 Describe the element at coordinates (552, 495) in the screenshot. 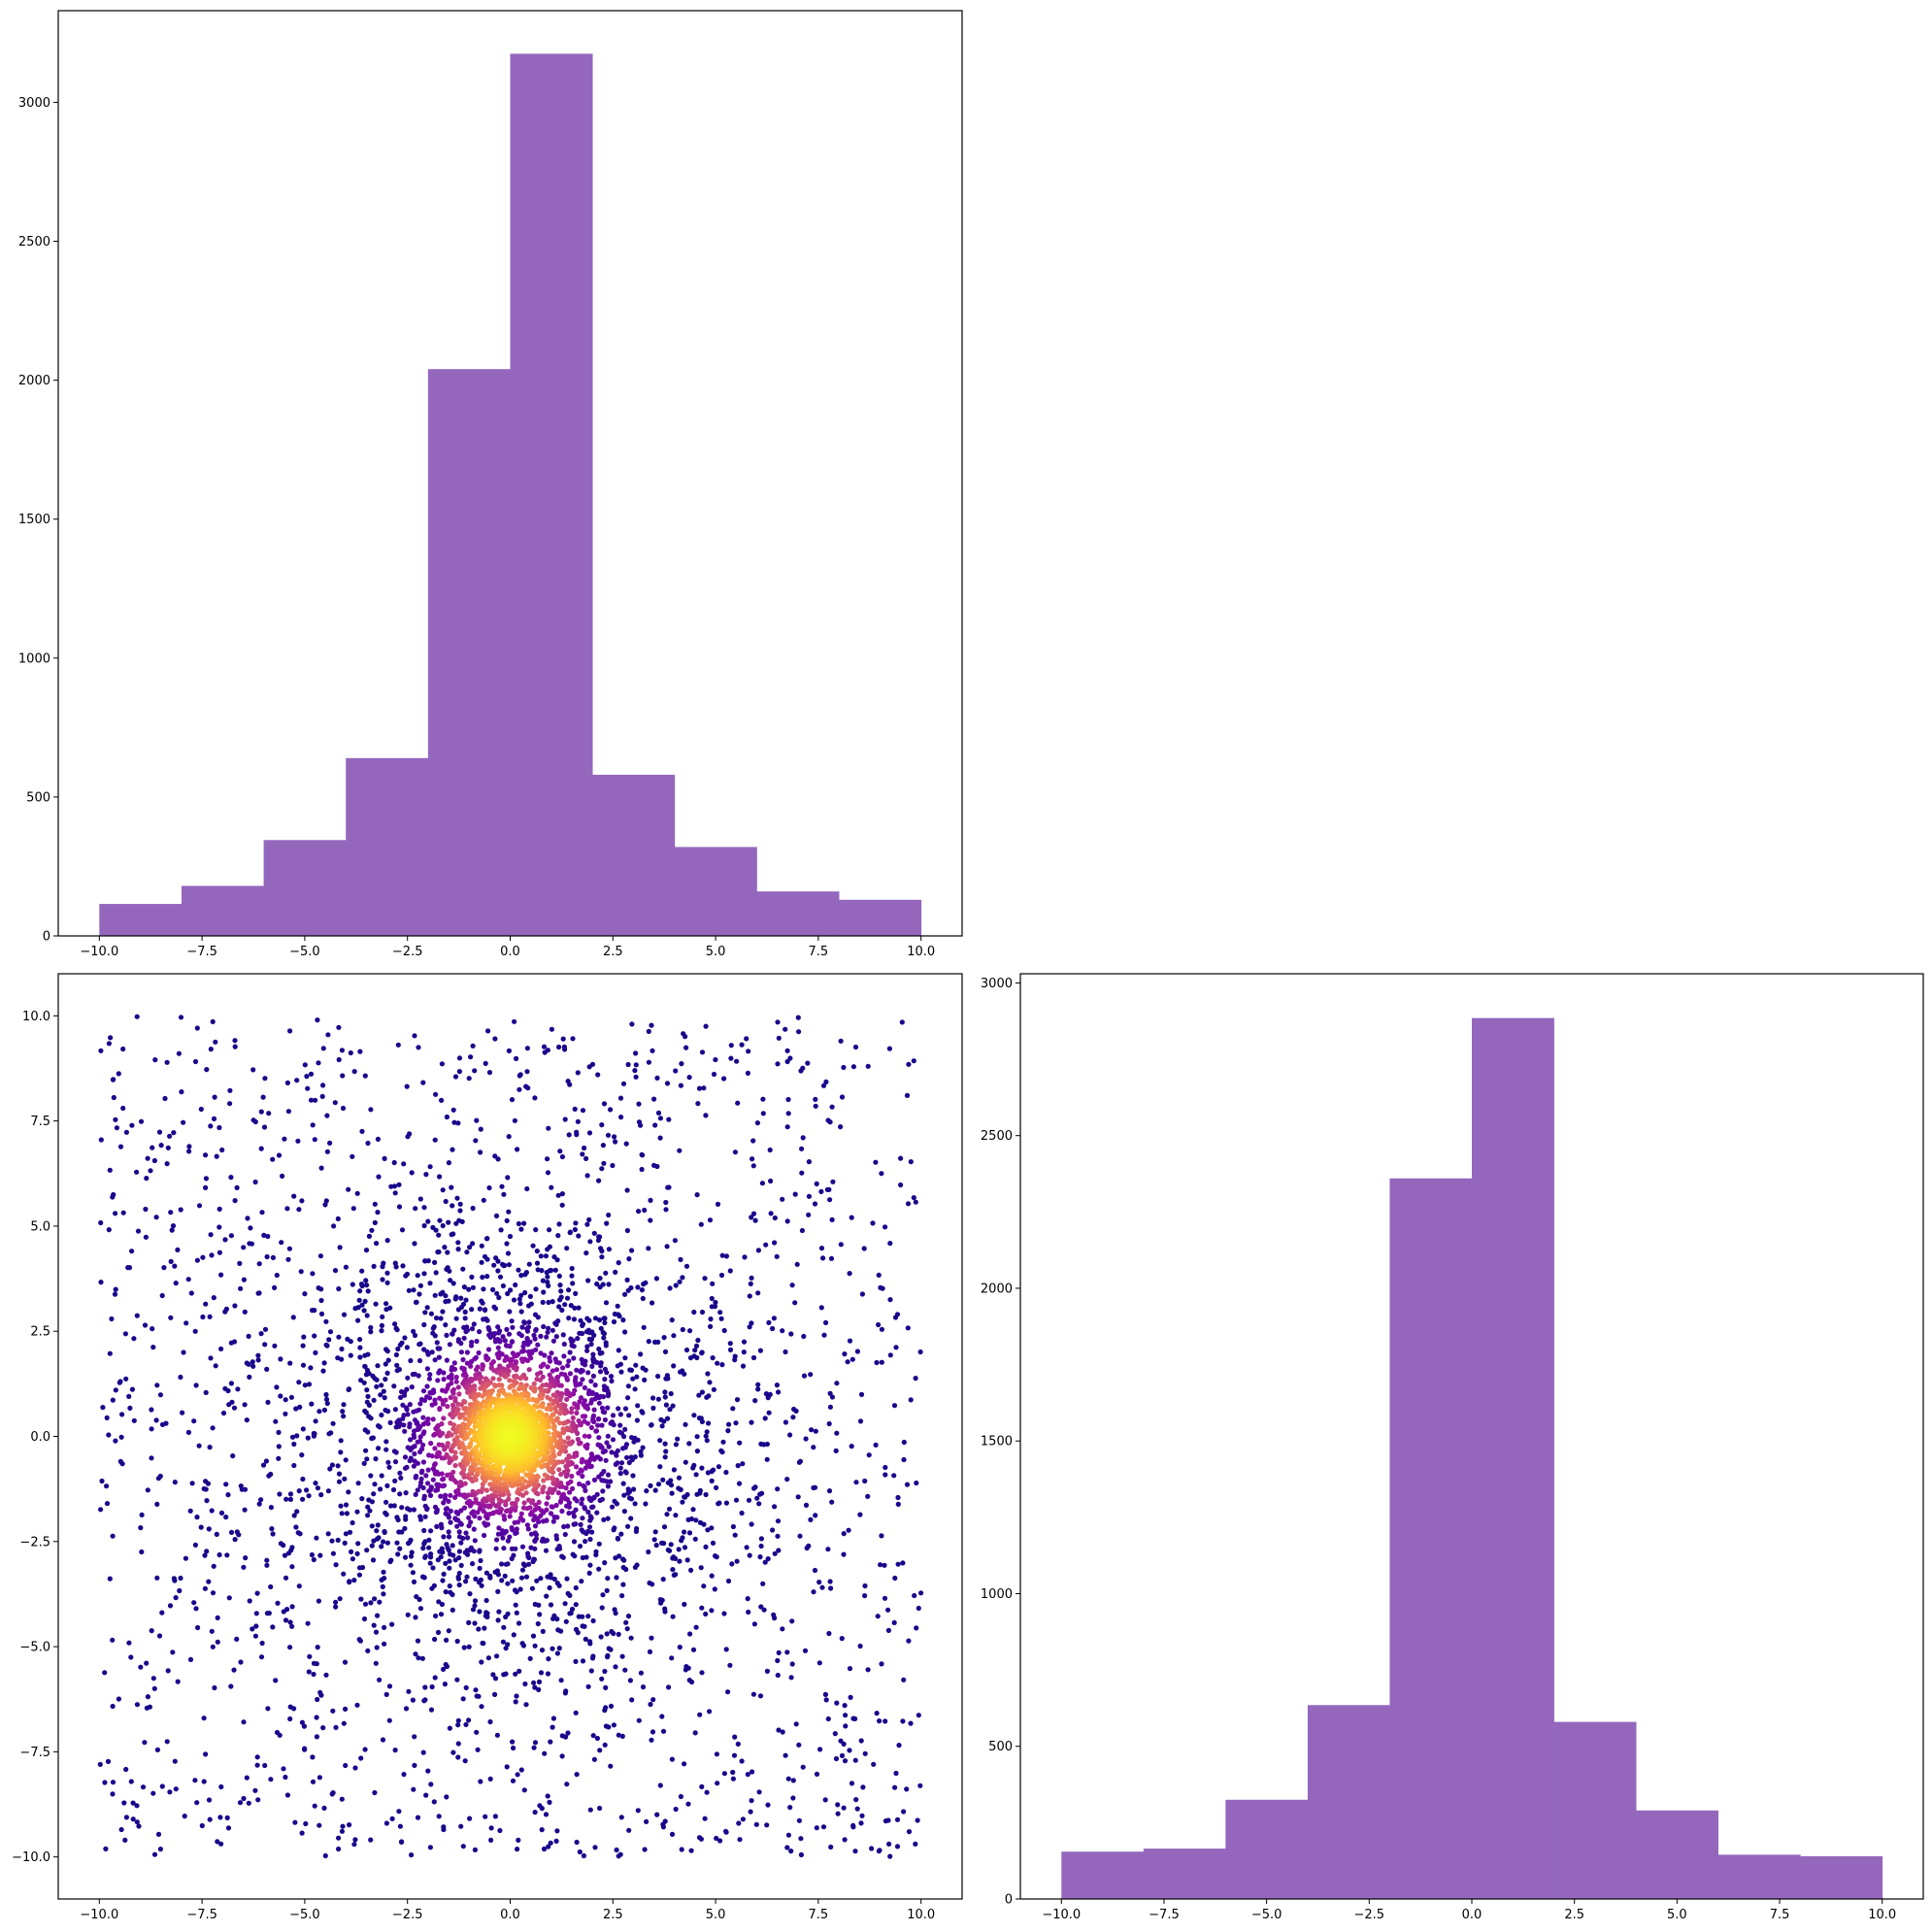

I see `histogram-bar` at that location.